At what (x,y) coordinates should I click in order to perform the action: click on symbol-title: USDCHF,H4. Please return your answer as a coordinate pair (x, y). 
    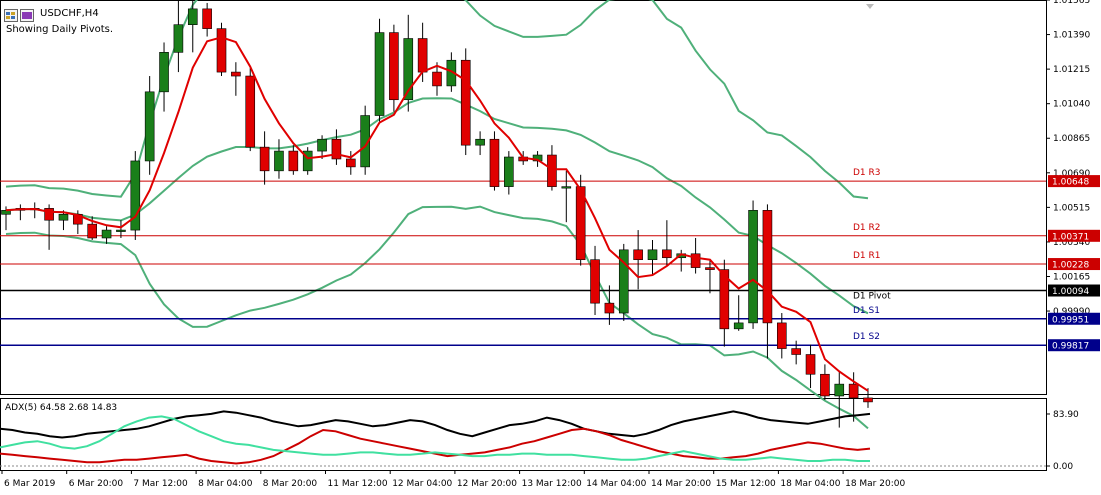
    Looking at the image, I should click on (69, 13).